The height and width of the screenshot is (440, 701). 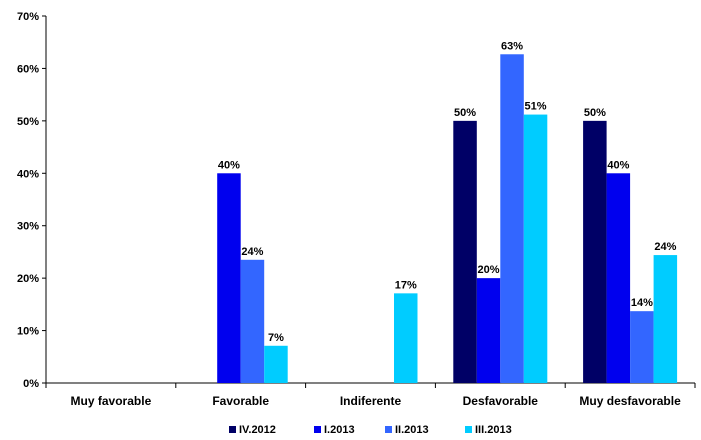 I want to click on data-label: 63%, so click(x=512, y=46).